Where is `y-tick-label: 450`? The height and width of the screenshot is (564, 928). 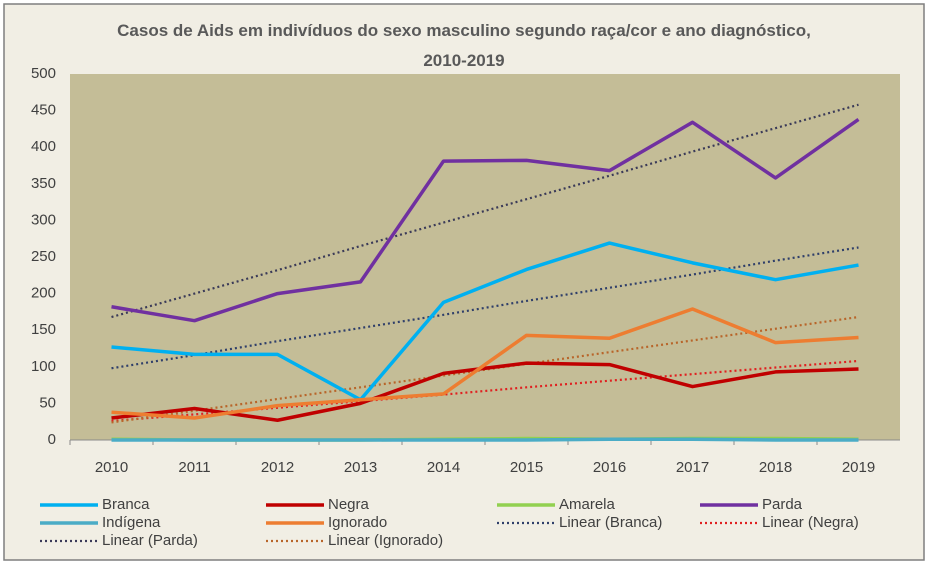 y-tick-label: 450 is located at coordinates (43, 110).